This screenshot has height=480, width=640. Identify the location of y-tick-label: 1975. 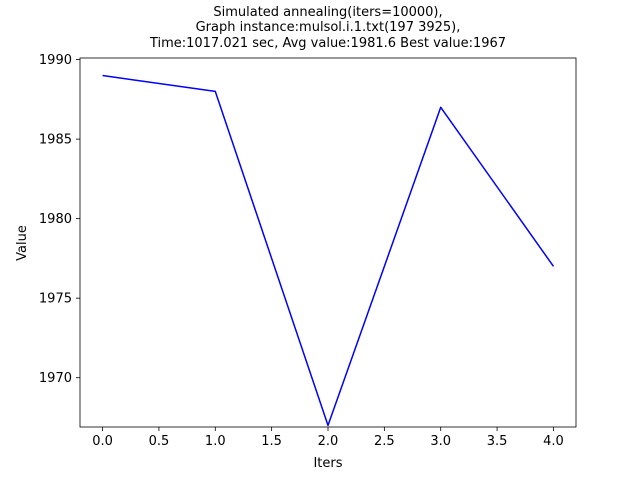
(55, 299).